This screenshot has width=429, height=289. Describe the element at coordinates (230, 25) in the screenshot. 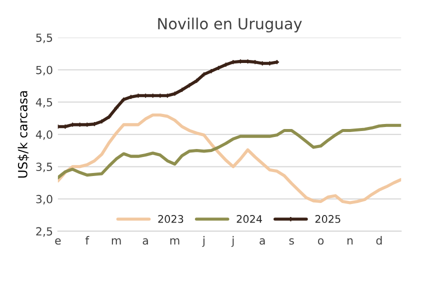

I see `chart-title: Novillo en Uruguay` at that location.